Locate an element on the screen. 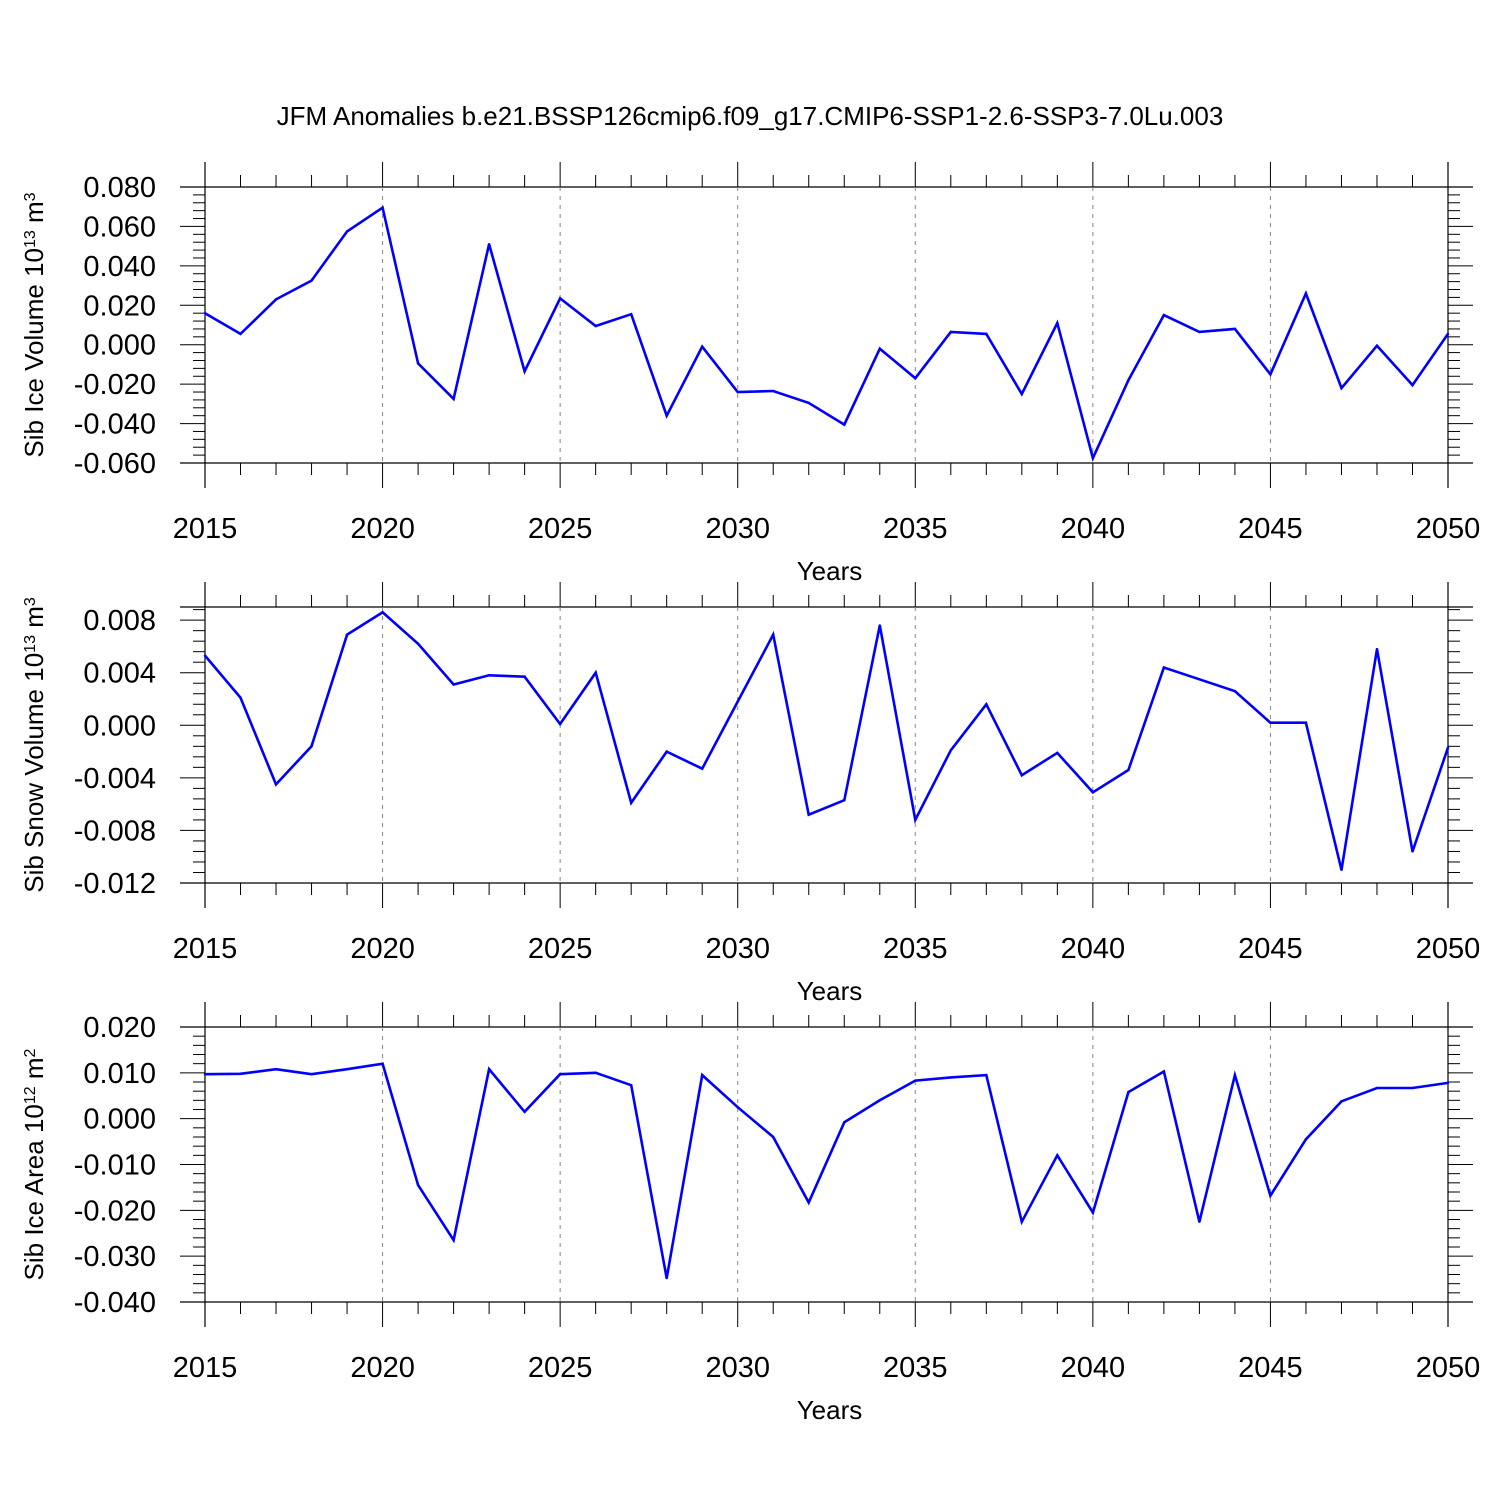 The height and width of the screenshot is (1500, 1500). y-axis-label: Sib Ice Area 1012 m2 is located at coordinates (34, 1164).